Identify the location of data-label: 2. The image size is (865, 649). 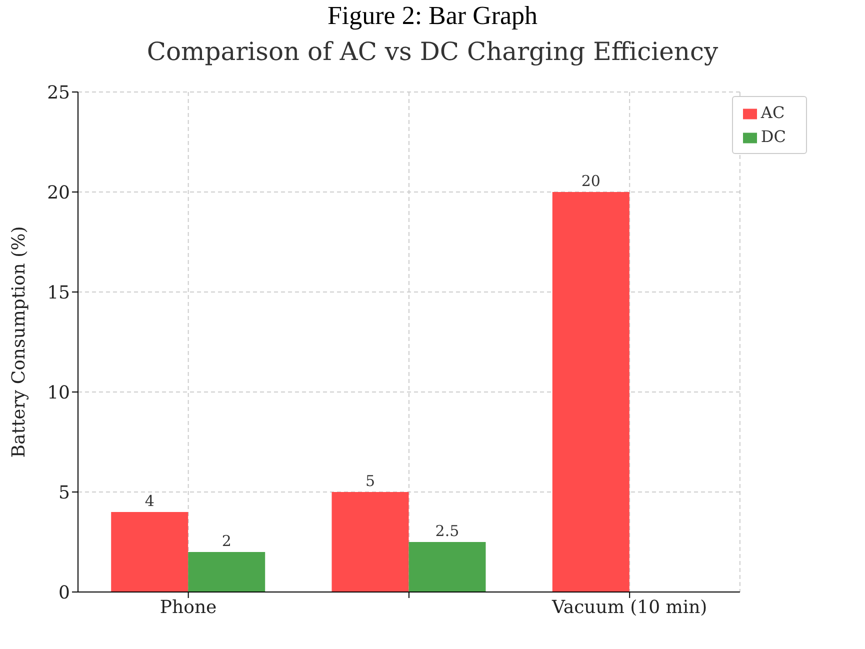
(227, 541).